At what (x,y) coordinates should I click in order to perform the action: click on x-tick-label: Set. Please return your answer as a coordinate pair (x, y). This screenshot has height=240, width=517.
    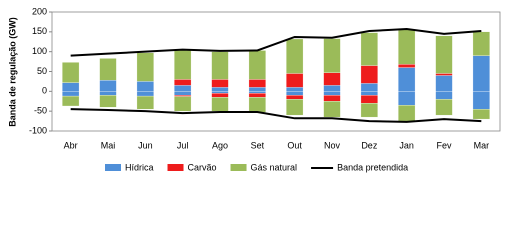
    Looking at the image, I should click on (258, 145).